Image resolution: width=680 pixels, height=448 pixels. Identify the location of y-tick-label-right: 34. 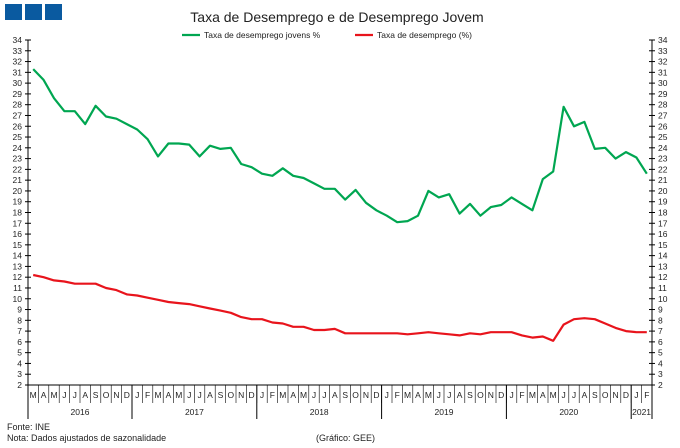
(663, 40).